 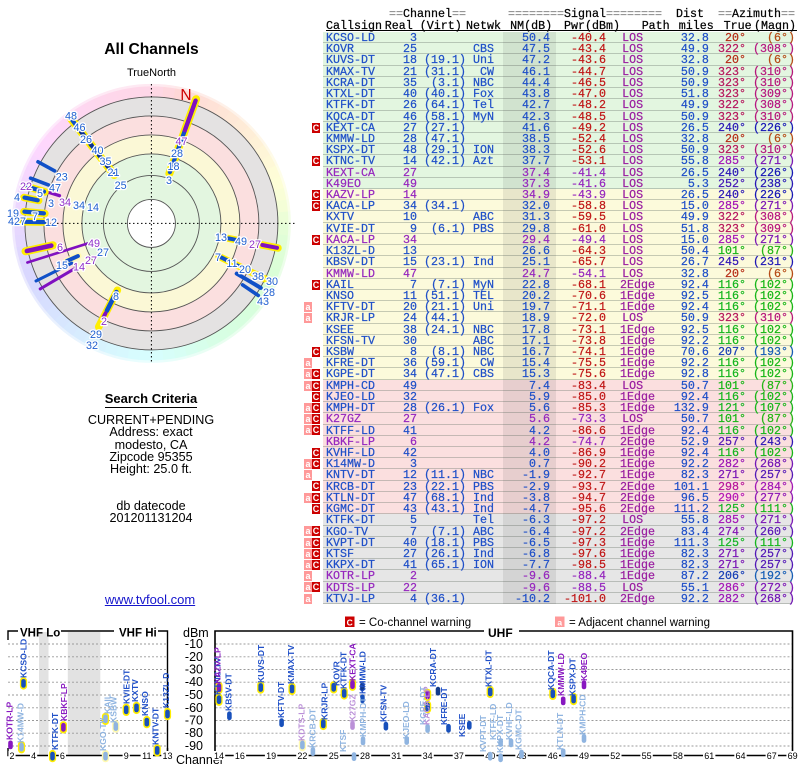 I want to click on svg-text: 55, so click(x=647, y=756).